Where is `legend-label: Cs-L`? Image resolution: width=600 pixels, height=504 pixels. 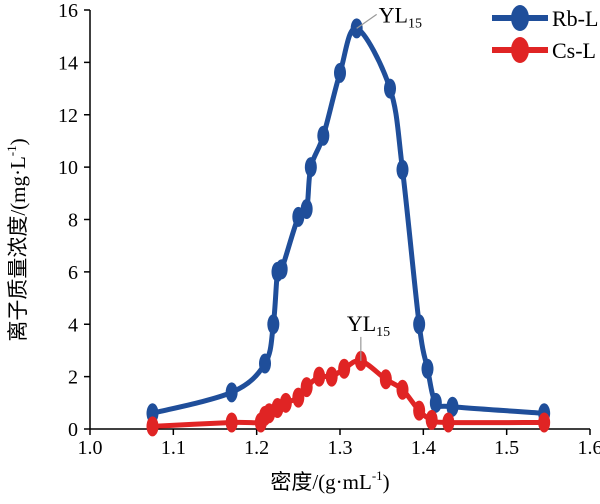 legend-label: Cs-L is located at coordinates (574, 50).